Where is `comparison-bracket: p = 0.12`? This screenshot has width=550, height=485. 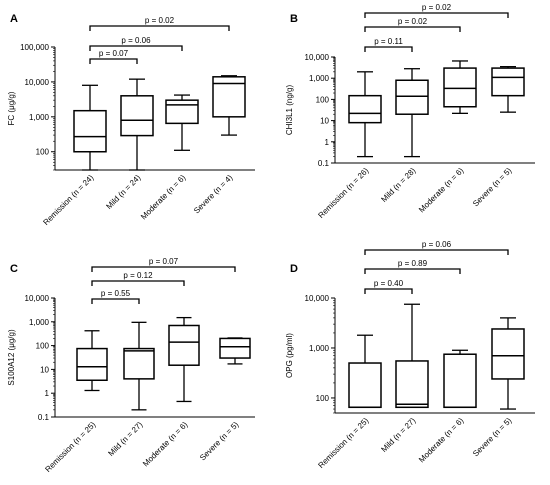 comparison-bracket: p = 0.12 is located at coordinates (138, 278).